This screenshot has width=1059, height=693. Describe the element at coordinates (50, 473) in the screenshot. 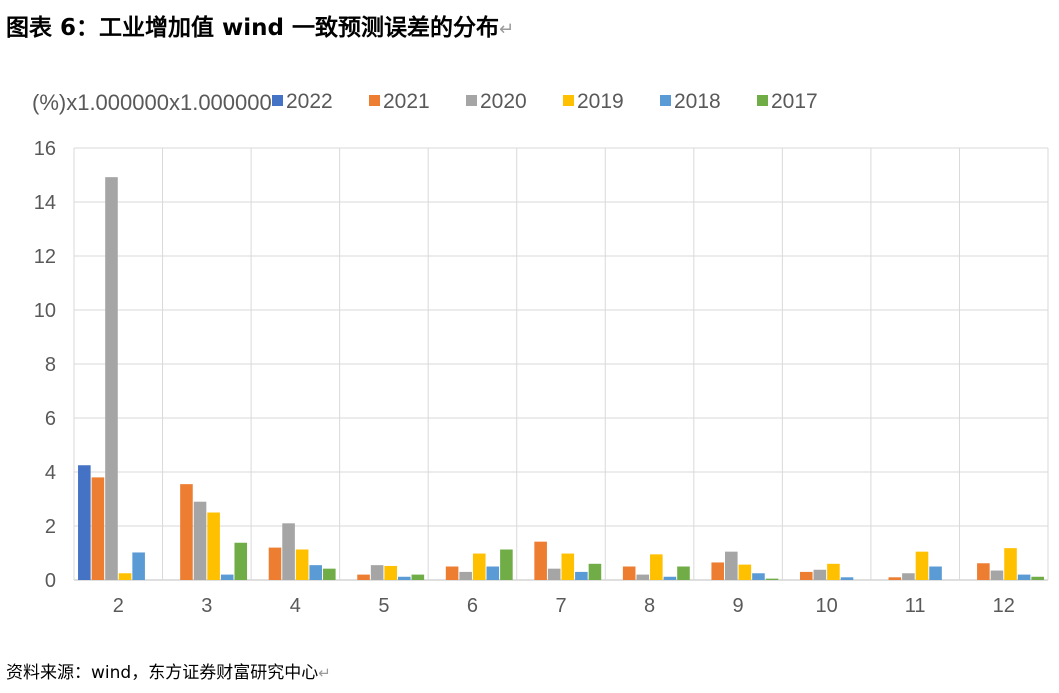

I see `y-tick-label: 4` at that location.